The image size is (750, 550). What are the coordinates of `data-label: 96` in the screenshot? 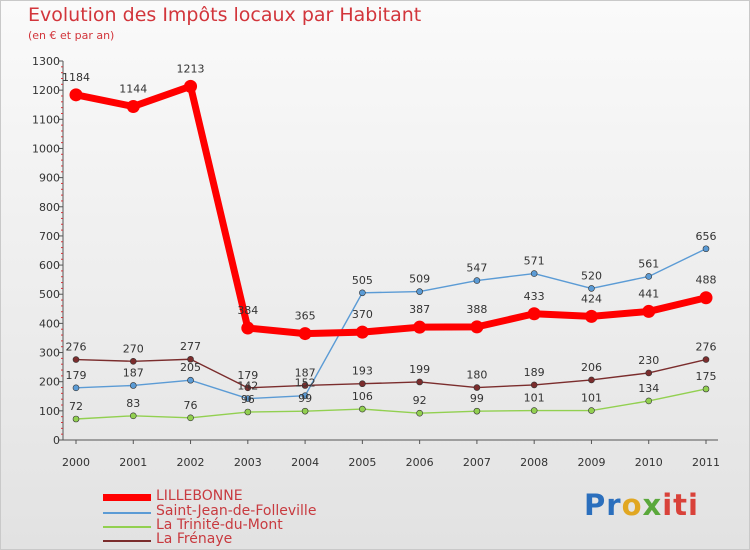 It's located at (248, 399).